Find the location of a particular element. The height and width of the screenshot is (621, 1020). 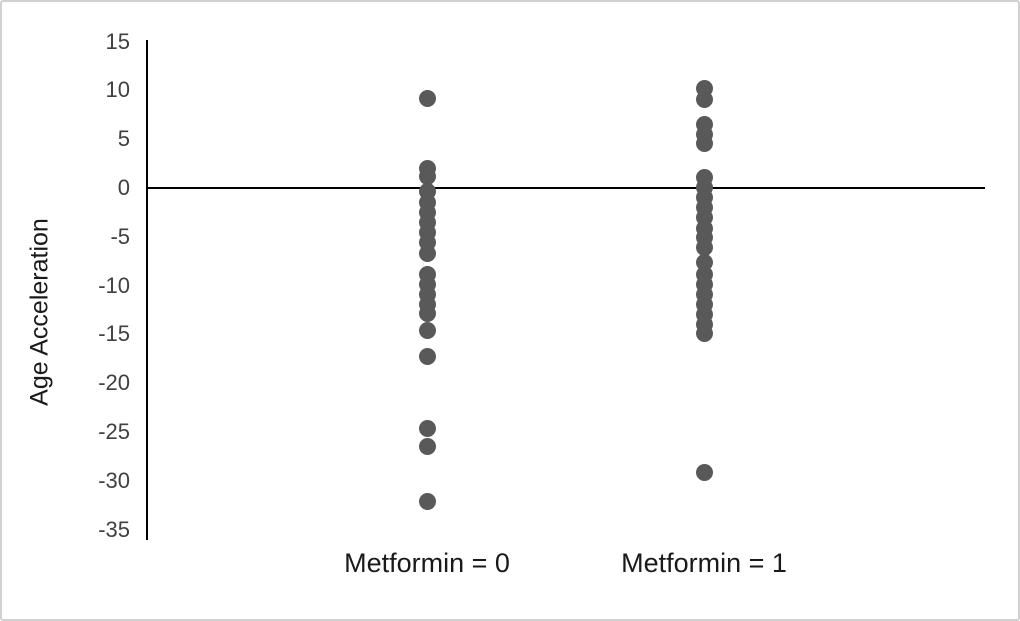

y-tick-label: 5 is located at coordinates (123, 139).